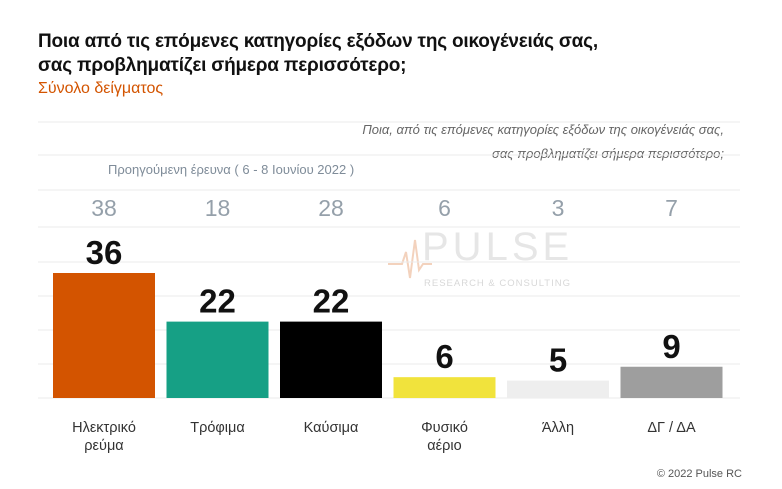 The width and height of the screenshot is (782, 489). I want to click on data-label-4: 5, so click(558, 360).